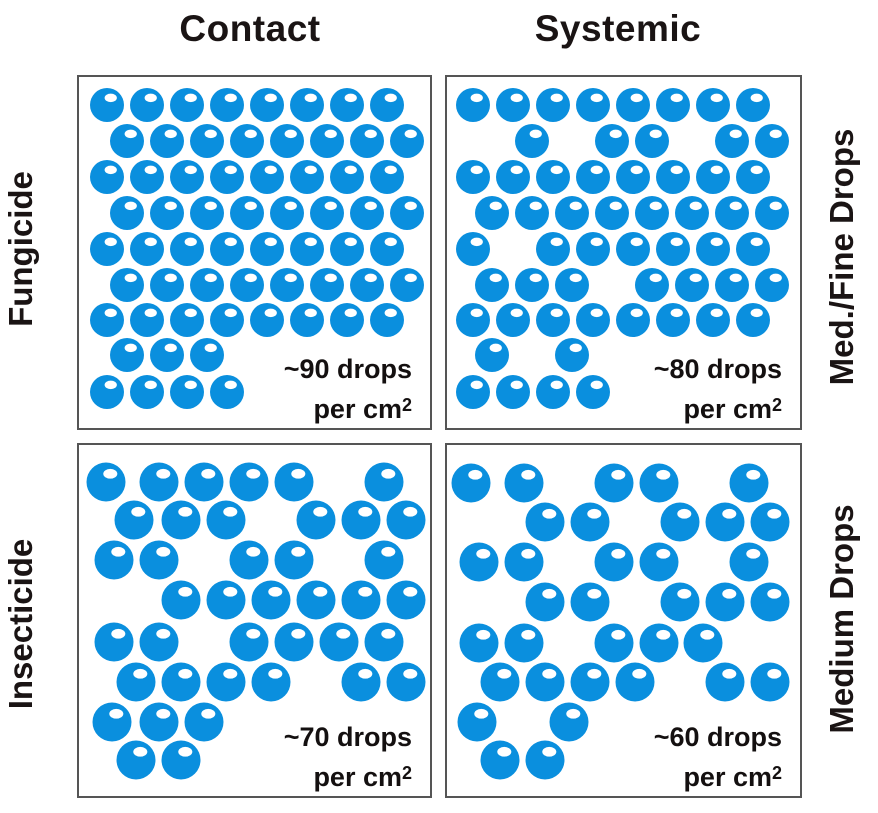  What do you see at coordinates (347, 369) in the screenshot?
I see `drop-count-text: ~90 drops` at bounding box center [347, 369].